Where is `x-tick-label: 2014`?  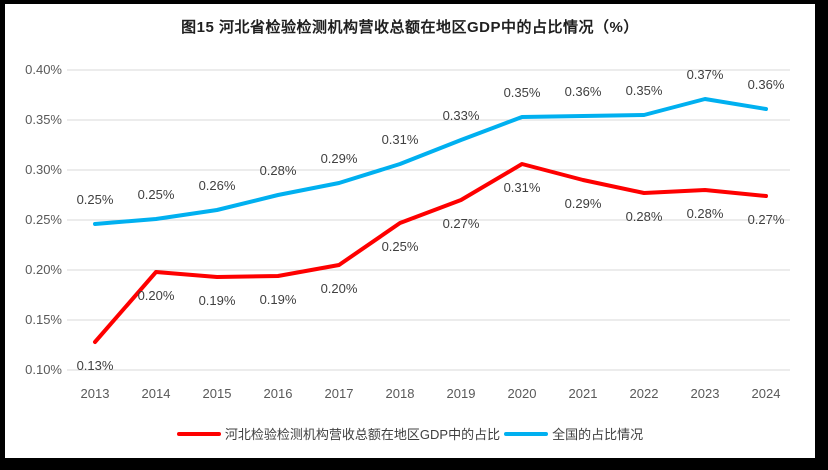
x-tick-label: 2014 is located at coordinates (156, 393).